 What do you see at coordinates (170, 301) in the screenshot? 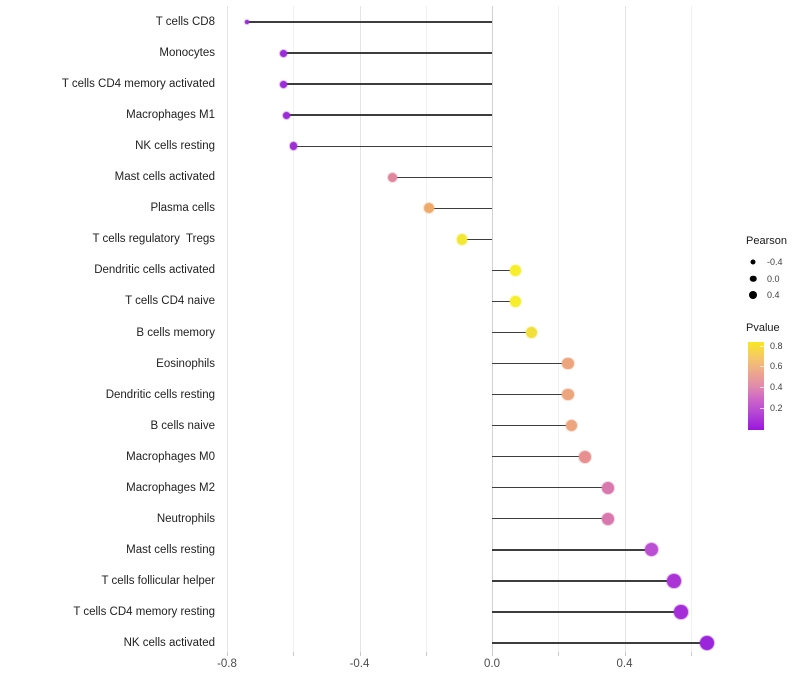
I see `y-axis-label: T cells CD4 naive` at bounding box center [170, 301].